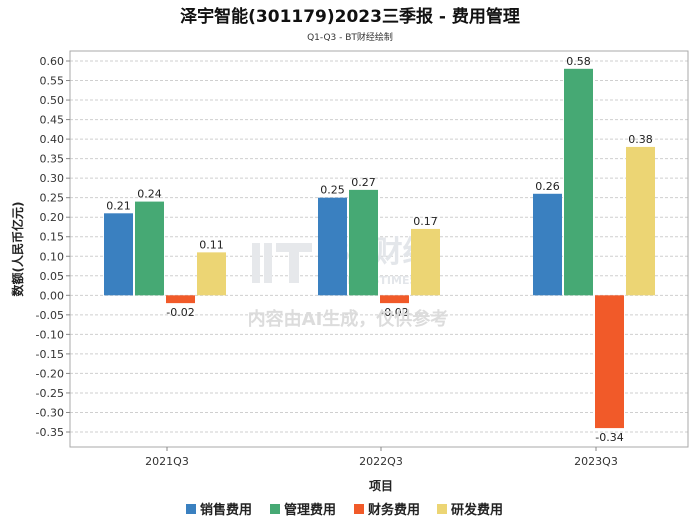 The width and height of the screenshot is (700, 524). What do you see at coordinates (348, 319) in the screenshot?
I see `watermark-notice: 内容由AI生成，仅供参考` at bounding box center [348, 319].